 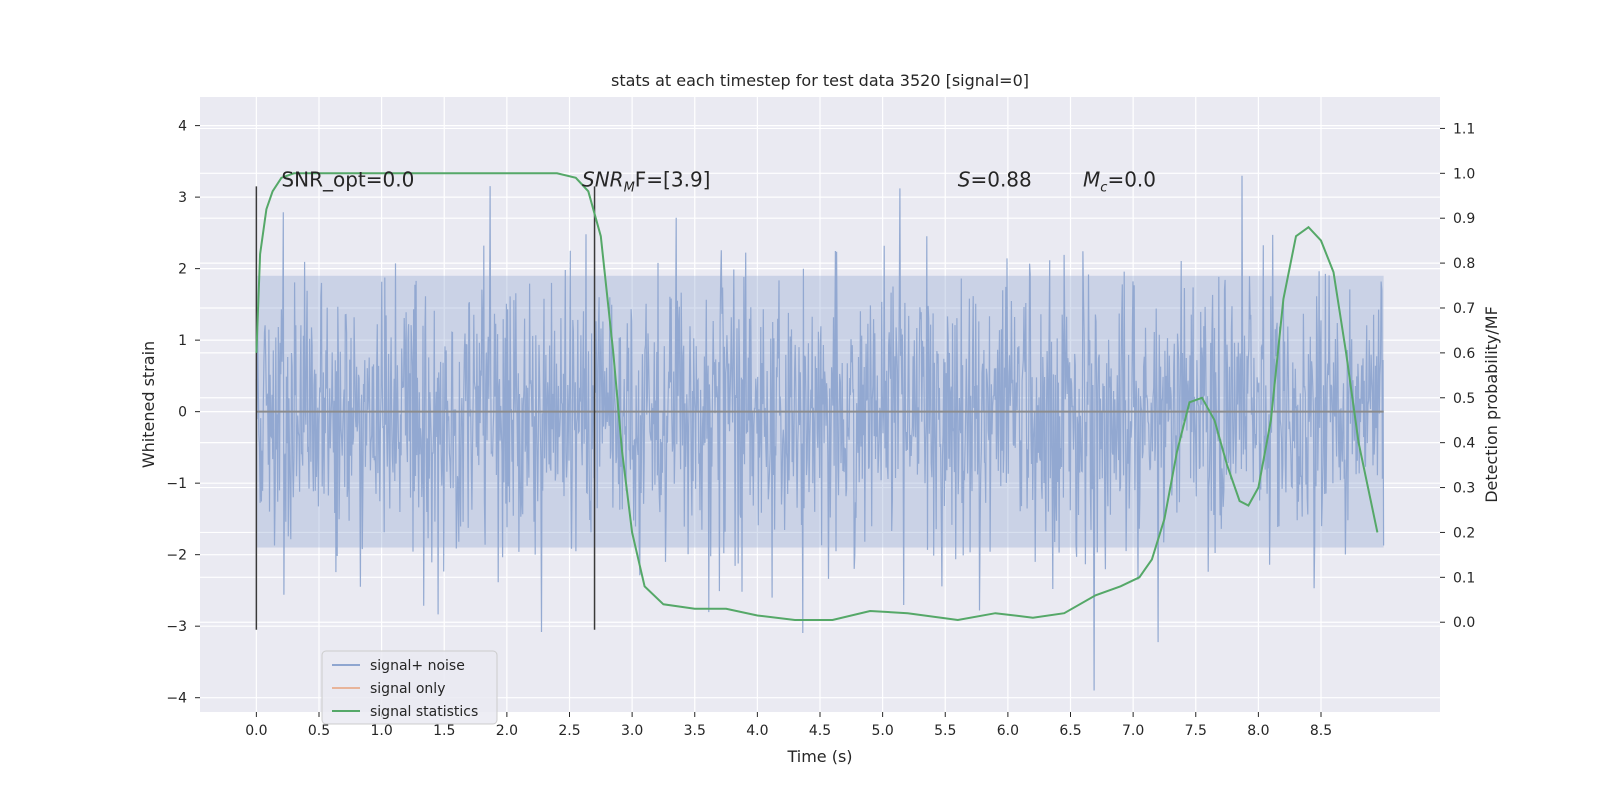 I want to click on y-right-tick-label: 0.5, so click(x=1464, y=399).